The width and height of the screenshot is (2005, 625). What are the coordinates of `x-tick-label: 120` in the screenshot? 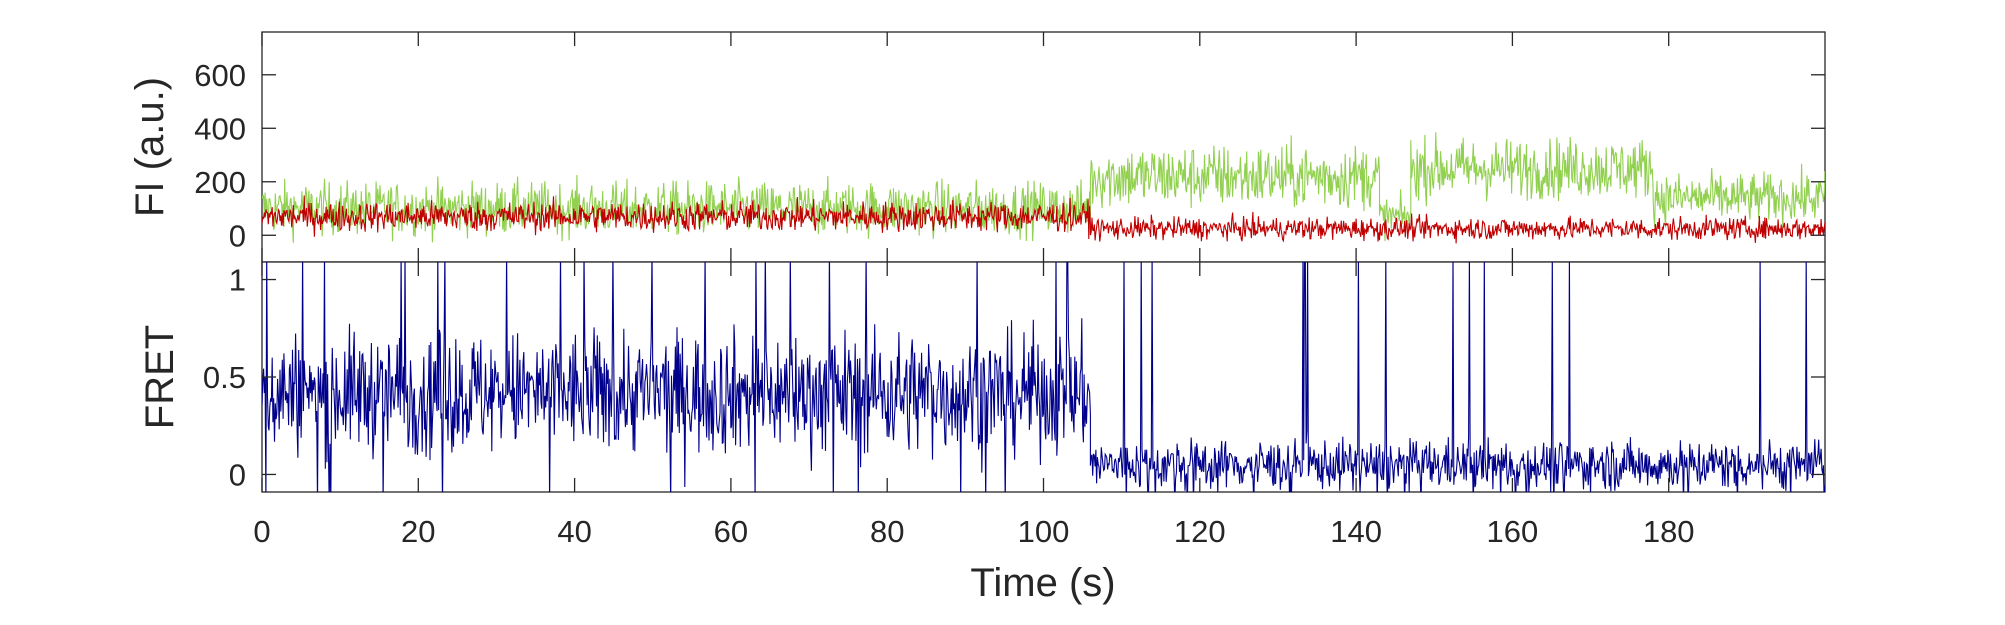 It's located at (1200, 531).